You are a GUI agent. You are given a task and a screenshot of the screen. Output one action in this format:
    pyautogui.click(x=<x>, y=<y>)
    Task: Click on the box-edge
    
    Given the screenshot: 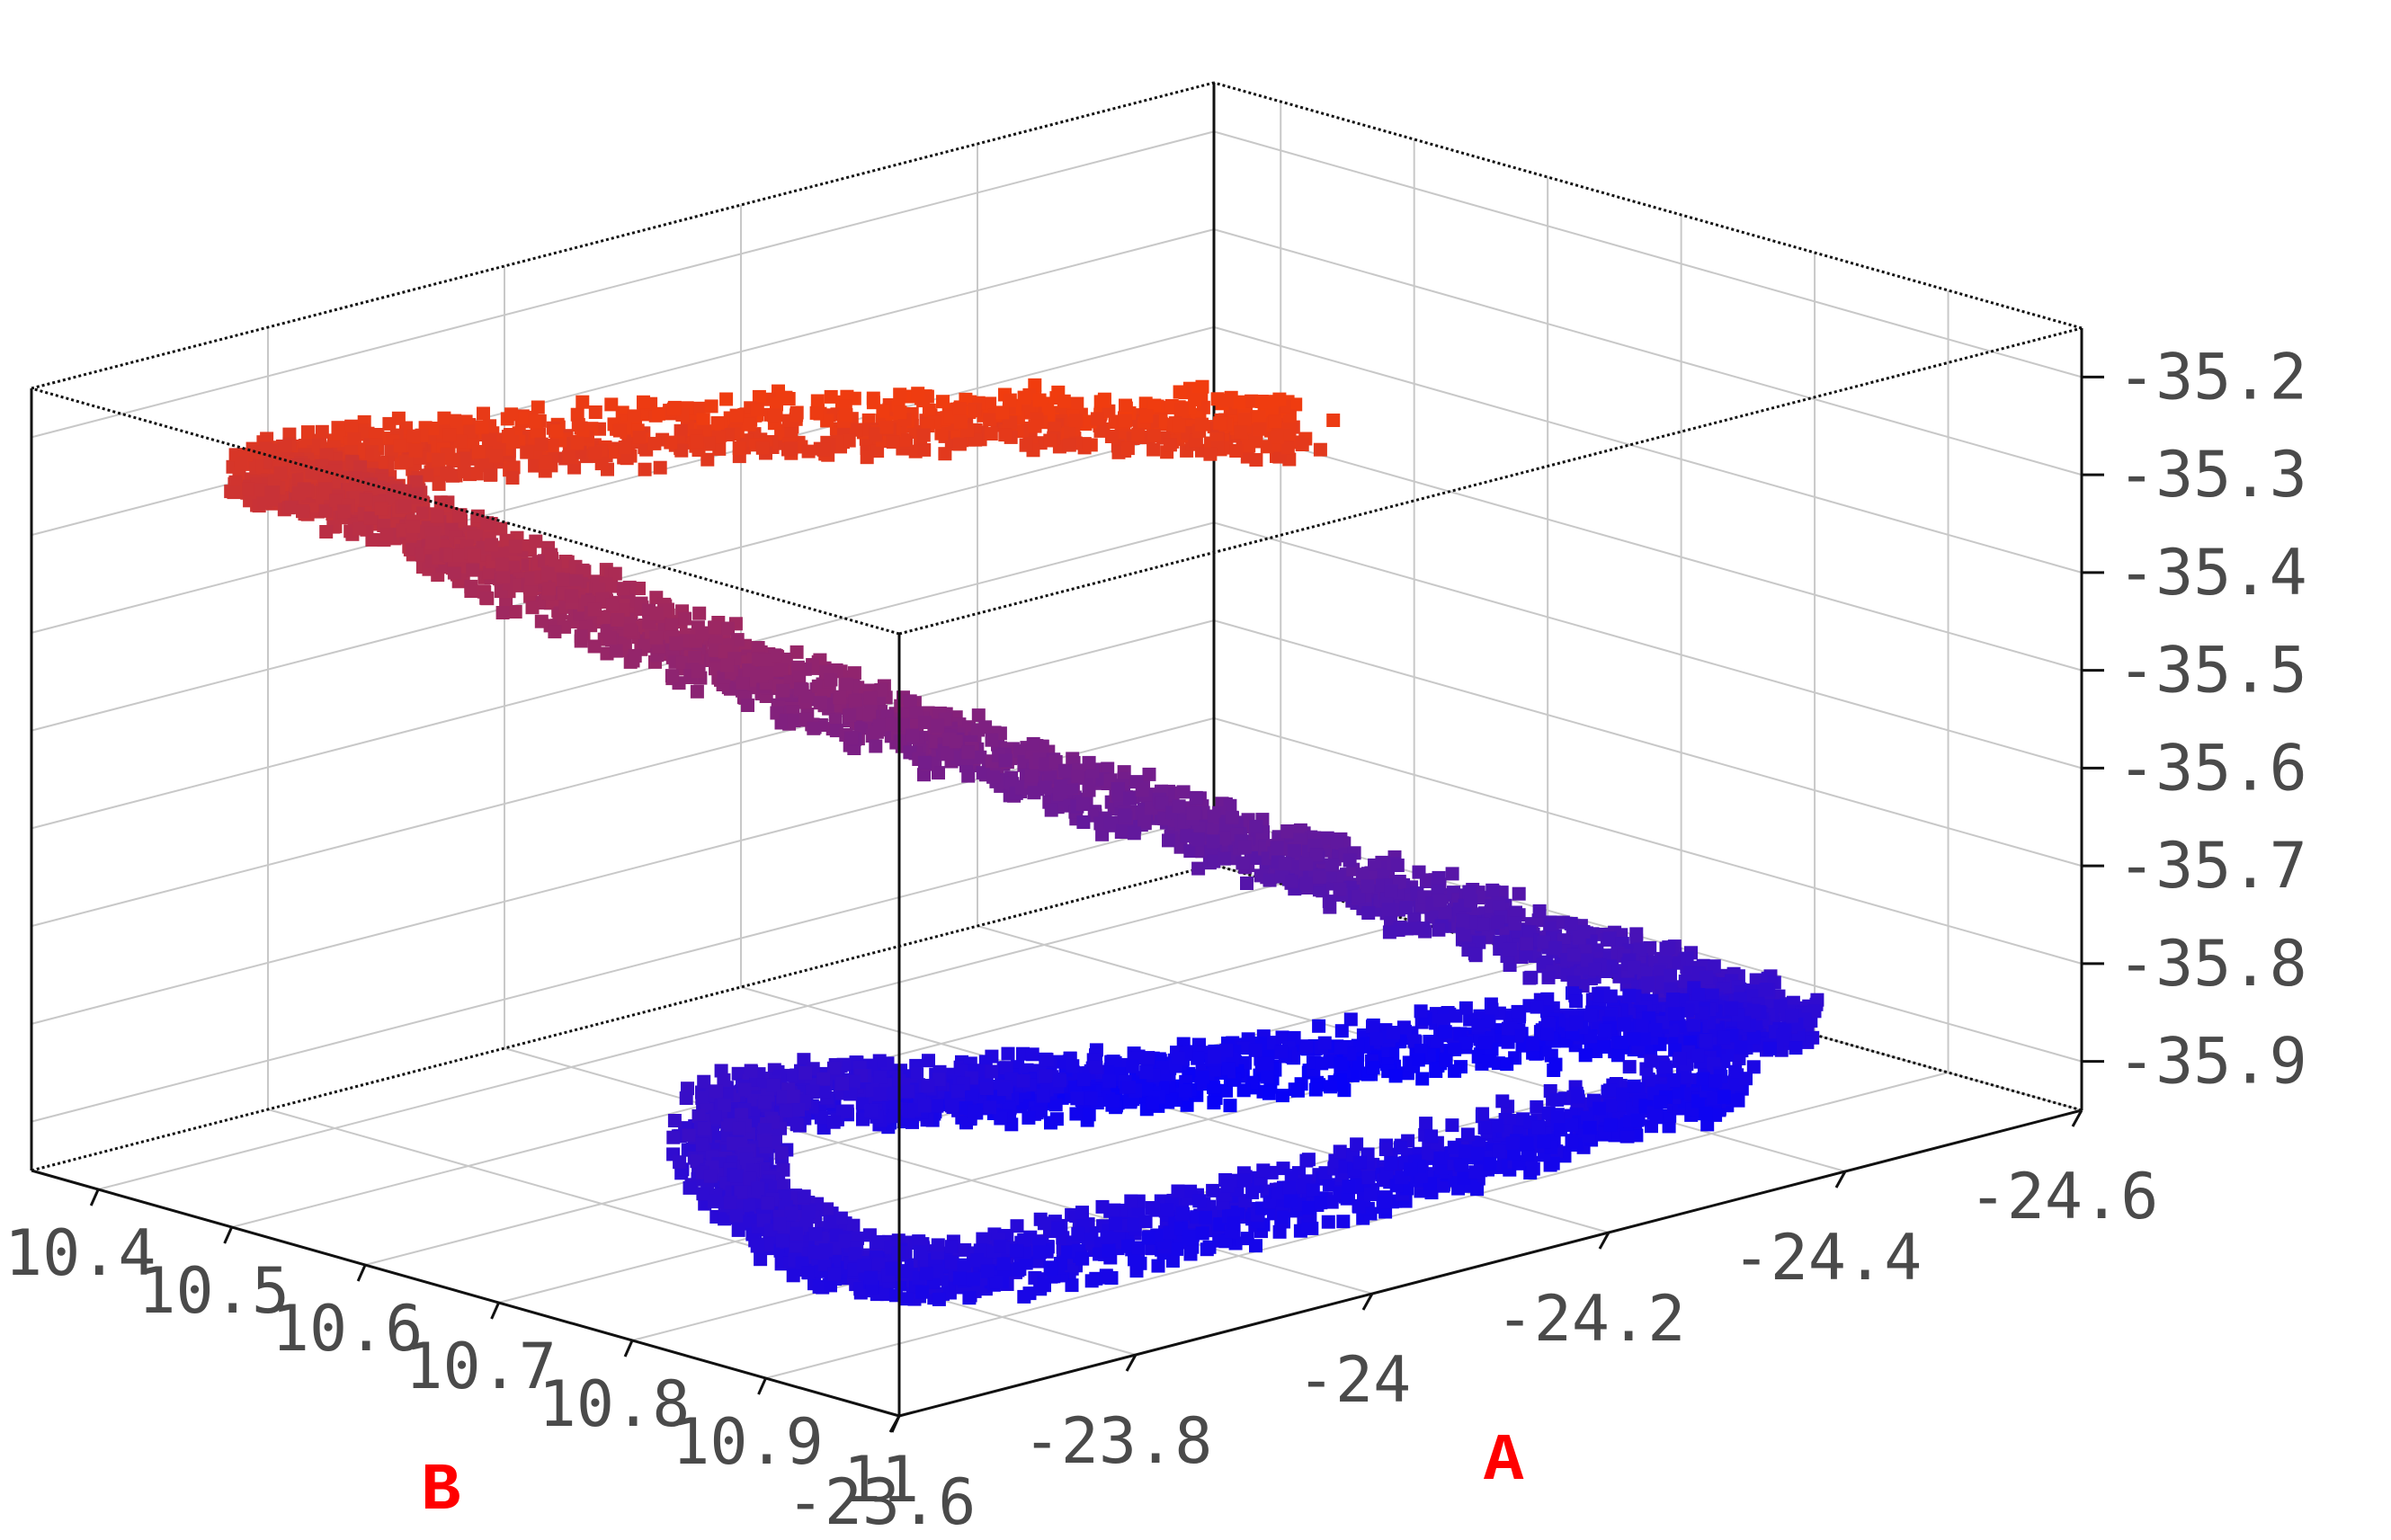 What is the action you would take?
    pyautogui.click(x=623, y=236)
    